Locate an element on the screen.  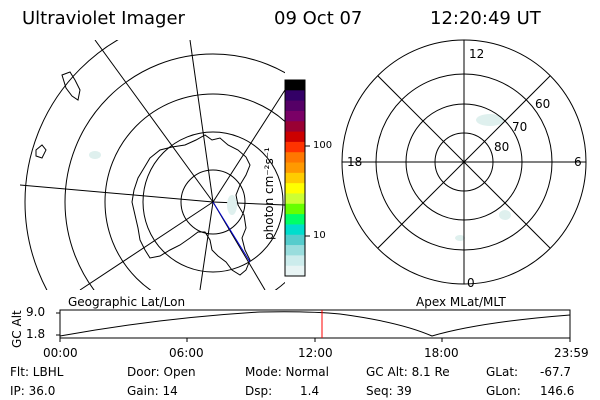
status-gain: Gain: 14 is located at coordinates (152, 391).